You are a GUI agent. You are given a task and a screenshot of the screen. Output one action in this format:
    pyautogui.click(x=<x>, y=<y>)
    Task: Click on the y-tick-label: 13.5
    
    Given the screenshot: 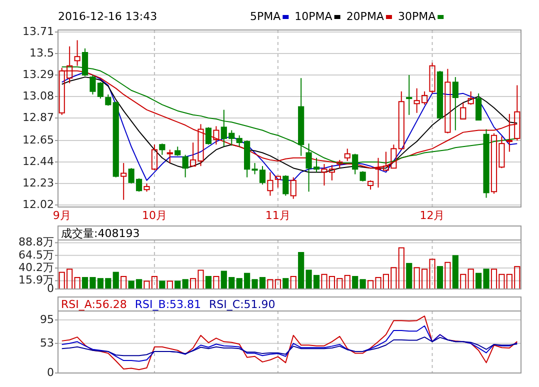 What is the action you would take?
    pyautogui.click(x=42, y=53)
    